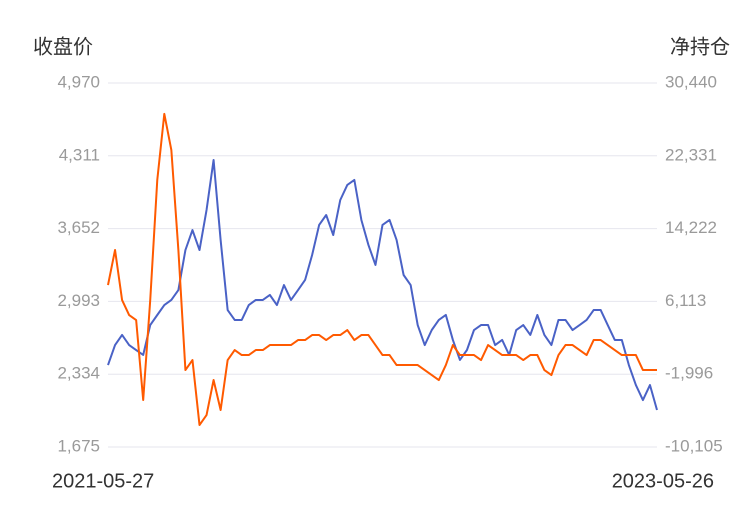 The height and width of the screenshot is (510, 750). Describe the element at coordinates (78, 300) in the screenshot. I see `y-tick-label: 2,993` at that location.